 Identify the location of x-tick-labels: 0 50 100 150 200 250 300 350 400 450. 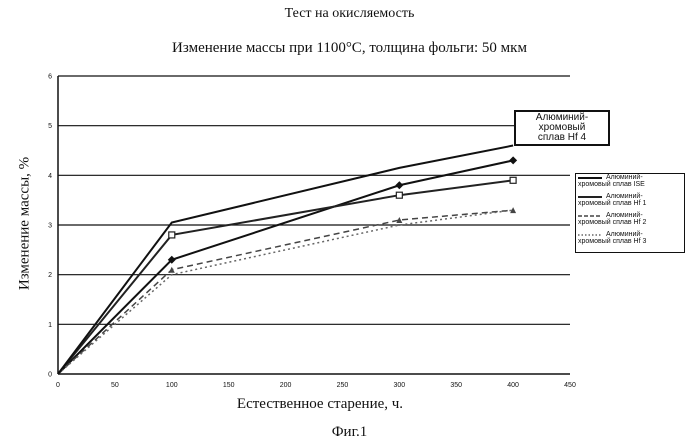
(316, 385).